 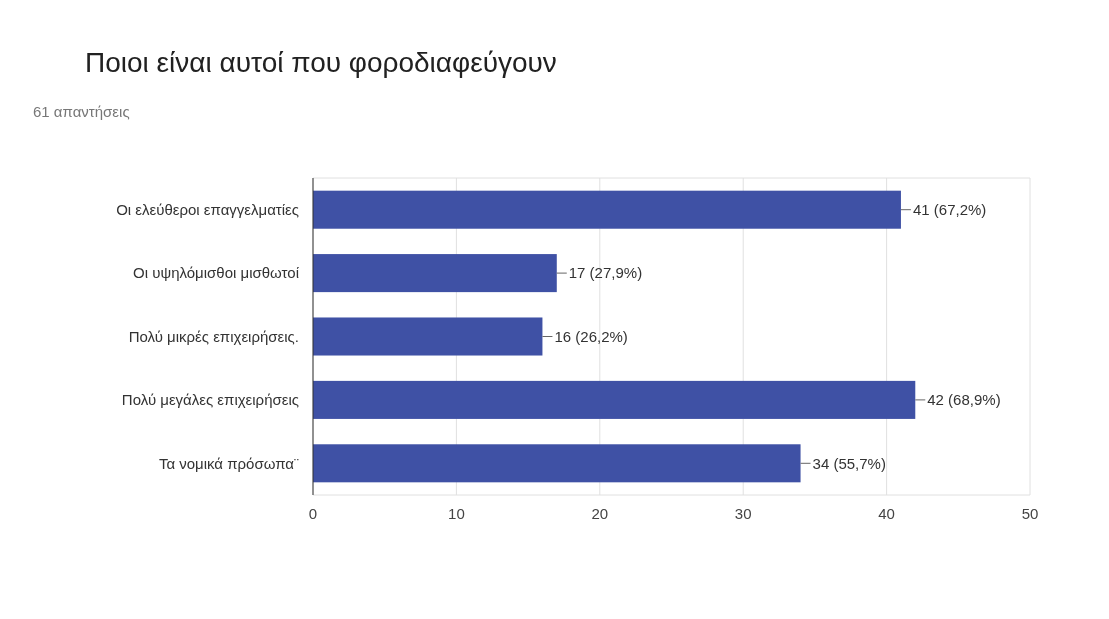 What do you see at coordinates (213, 336) in the screenshot?
I see `y-tick-label: Πολύ μικρές επιχειρήσεις.` at bounding box center [213, 336].